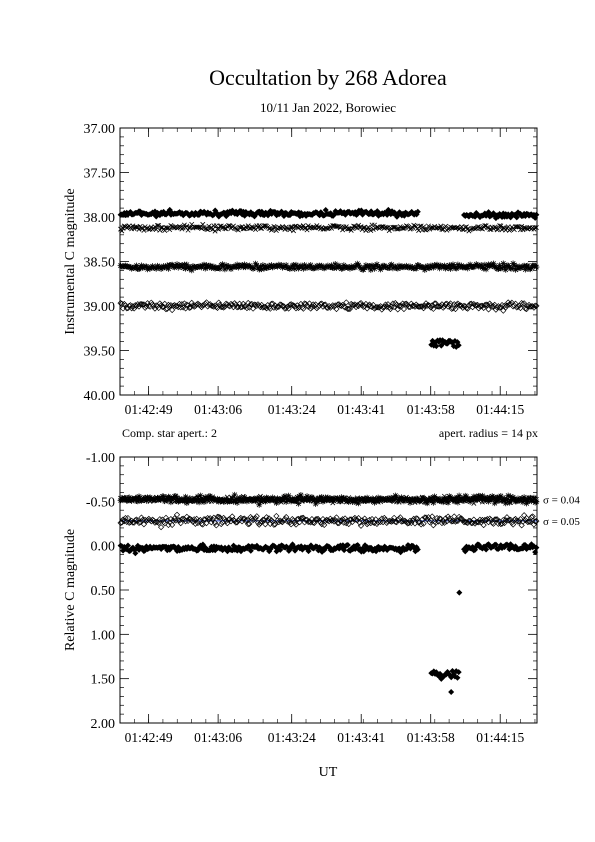  Describe the element at coordinates (431, 409) in the screenshot. I see `x-tick-label: 01:43:58` at that location.